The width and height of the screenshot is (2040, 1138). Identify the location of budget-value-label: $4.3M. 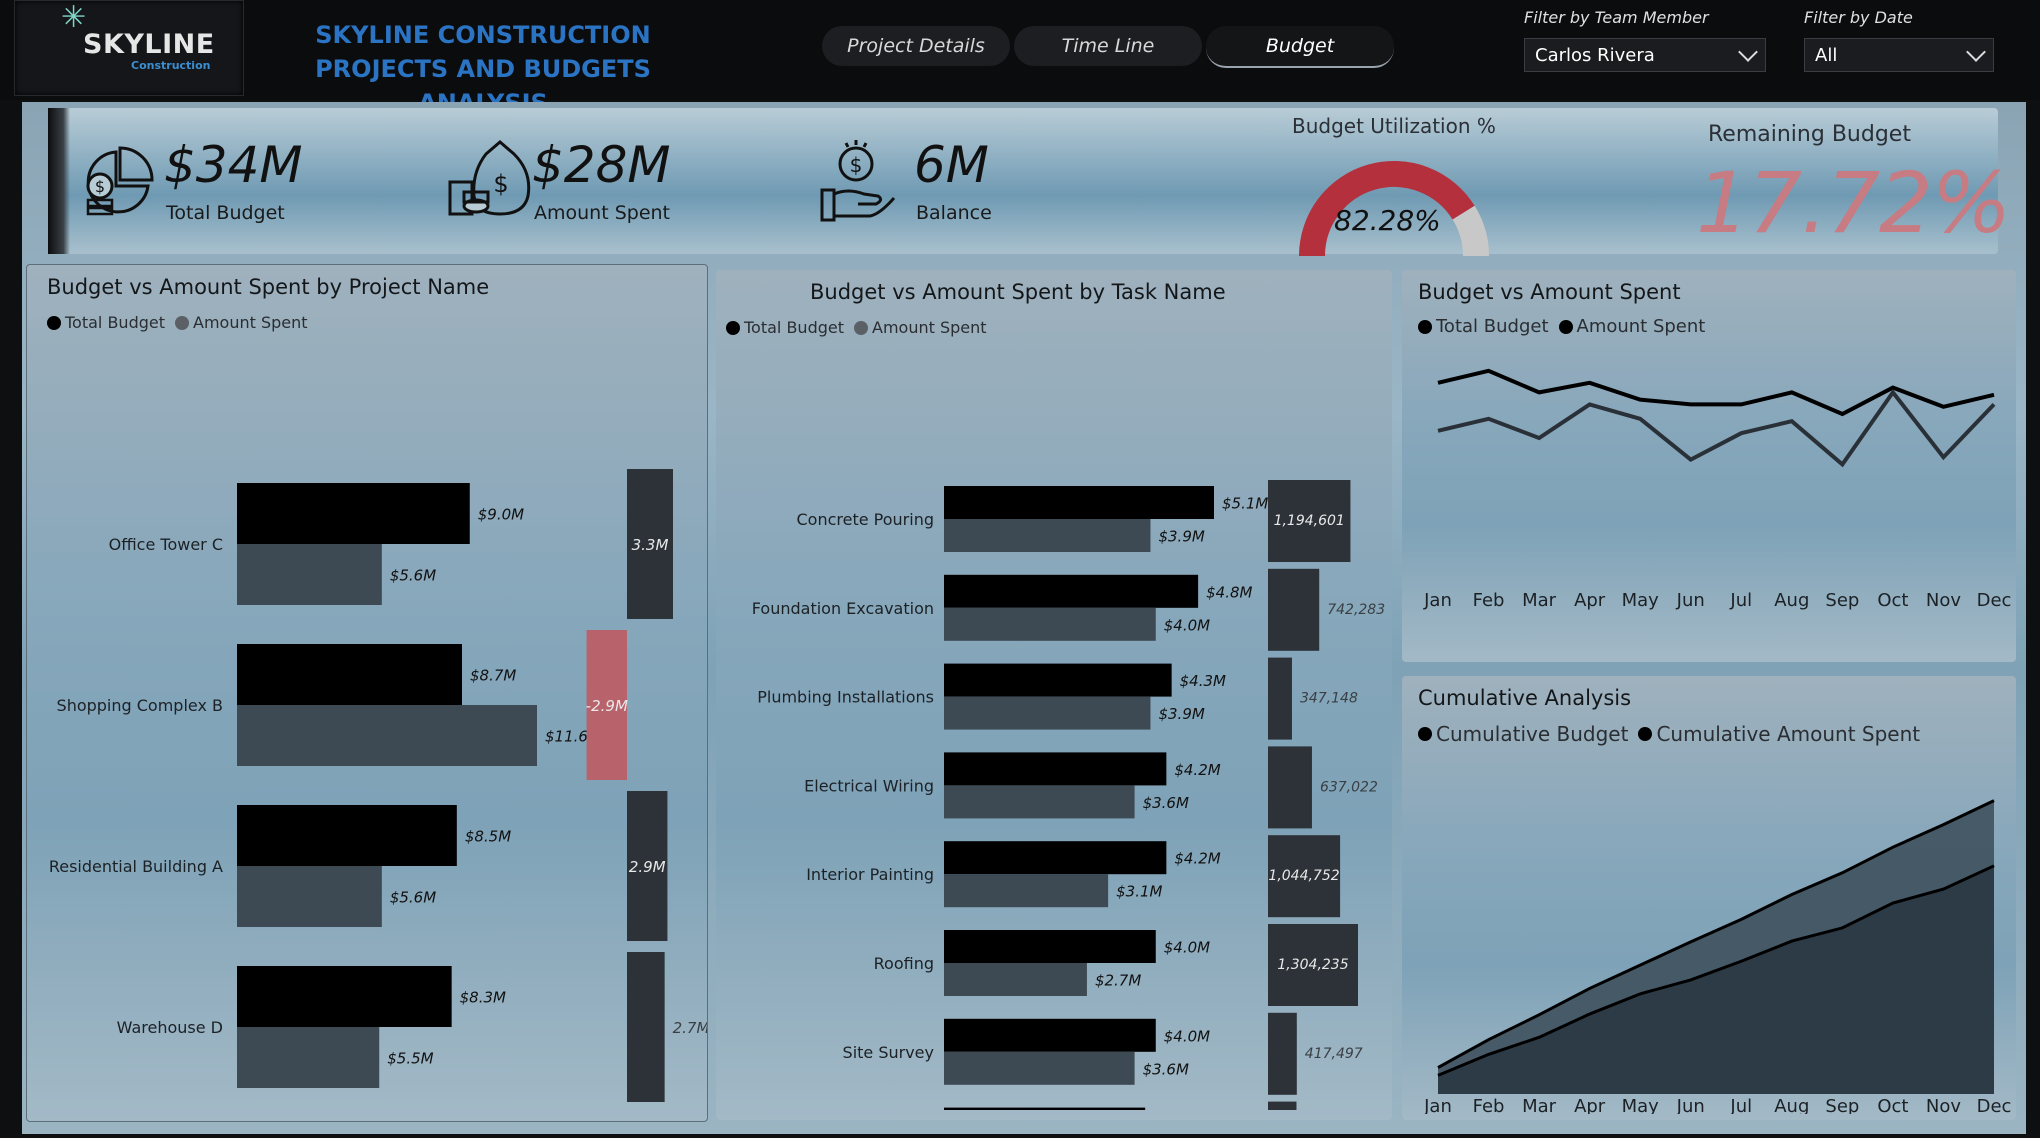
(1203, 681).